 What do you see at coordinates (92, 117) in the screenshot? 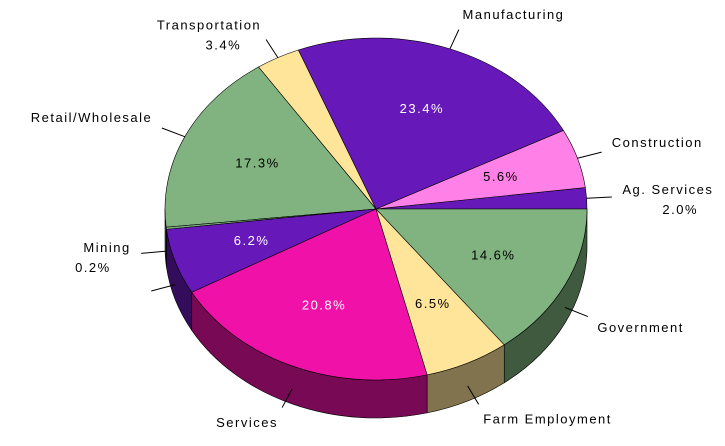
I see `category-label: Retail/Wholesale` at bounding box center [92, 117].